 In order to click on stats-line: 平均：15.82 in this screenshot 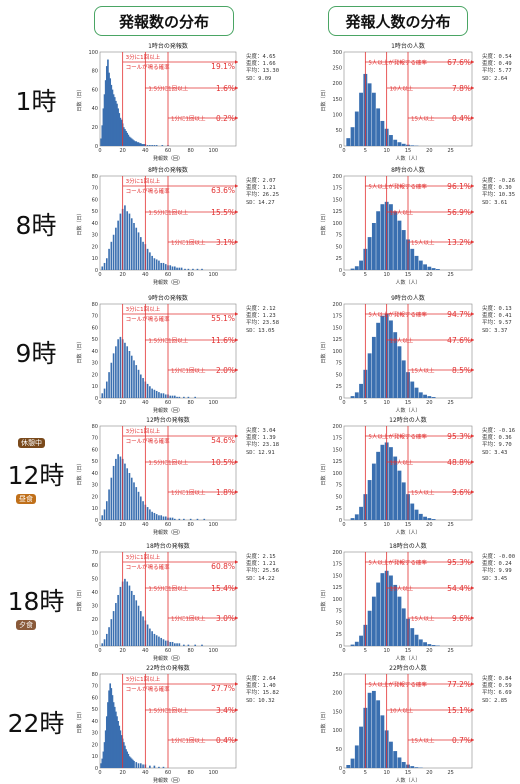, I will do `click(262, 693)`.